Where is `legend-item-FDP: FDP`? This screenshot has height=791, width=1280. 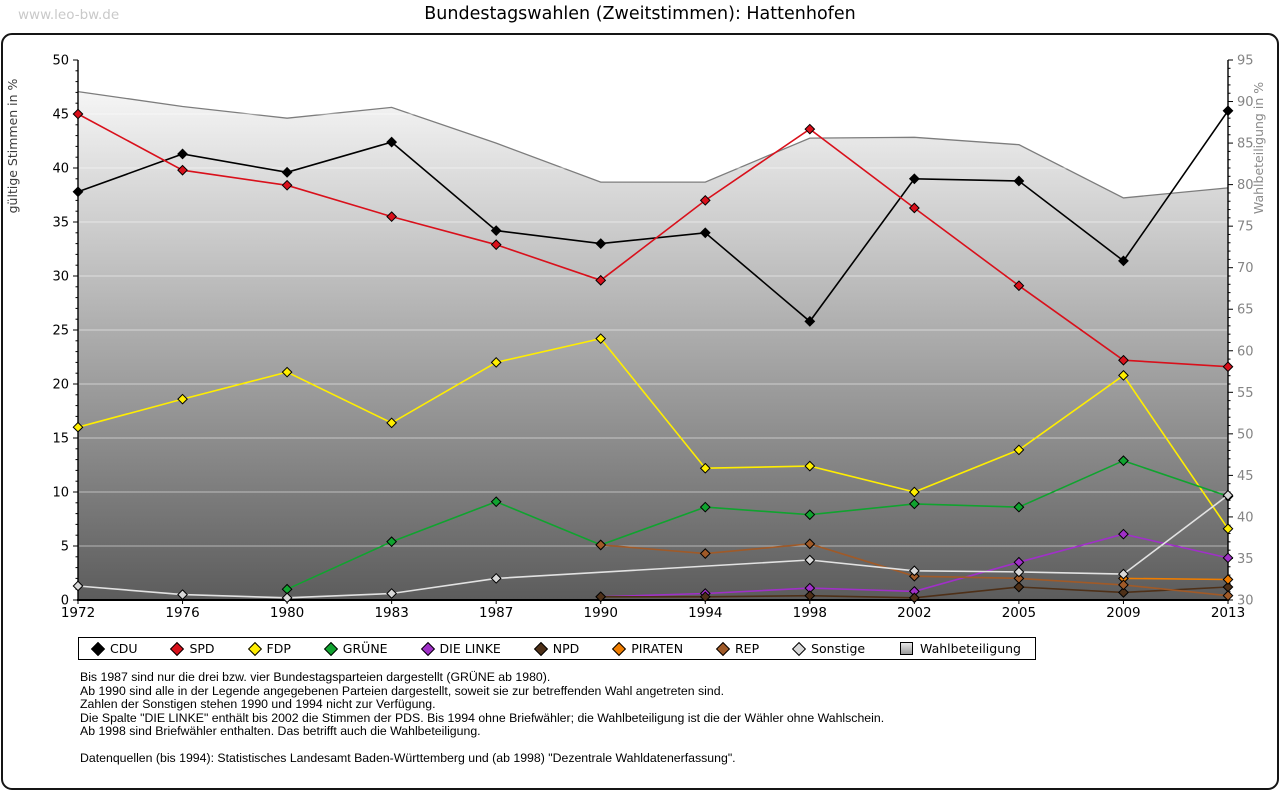
legend-item-FDP: FDP is located at coordinates (269, 648).